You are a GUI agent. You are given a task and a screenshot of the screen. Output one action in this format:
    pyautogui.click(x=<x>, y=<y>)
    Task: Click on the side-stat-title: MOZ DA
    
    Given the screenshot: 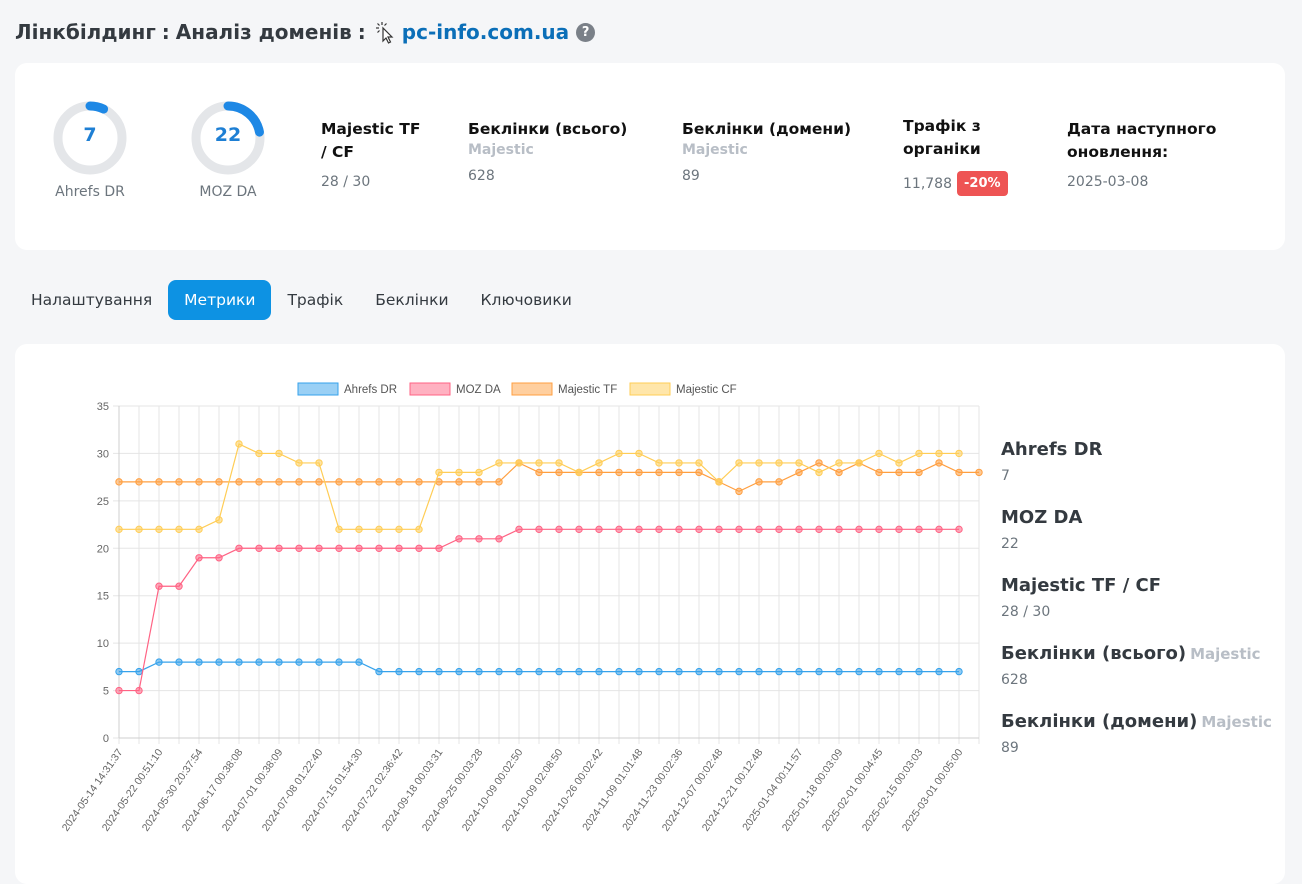 What is the action you would take?
    pyautogui.click(x=1042, y=517)
    